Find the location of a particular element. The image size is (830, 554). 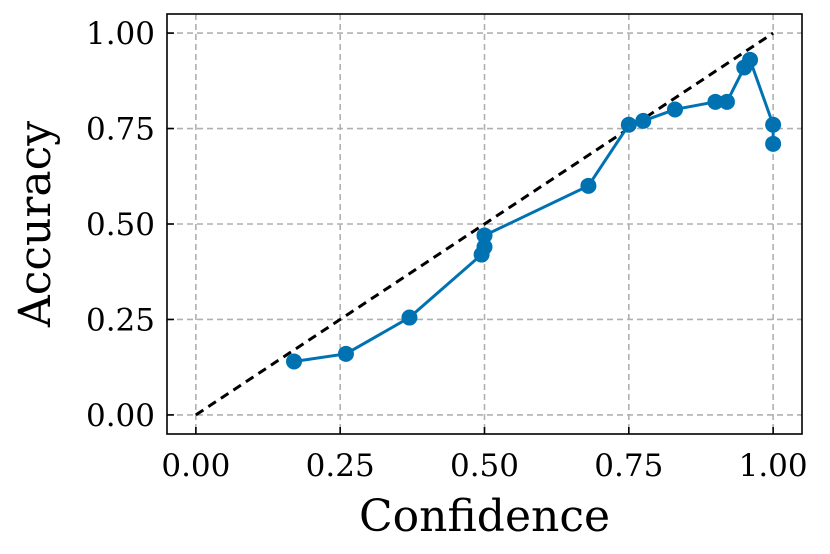

x-tick-label: 0.00 is located at coordinates (195, 466).